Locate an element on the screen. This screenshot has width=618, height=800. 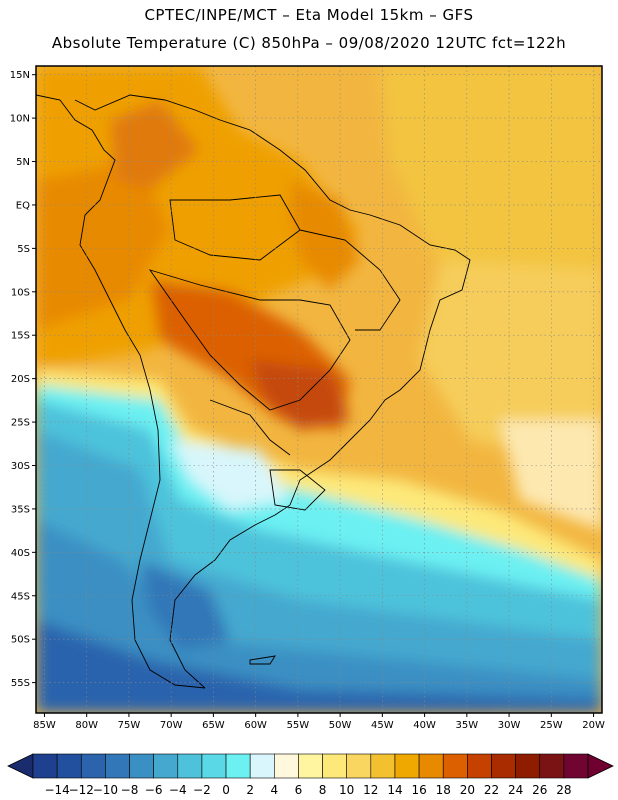
lon-tick-label: 35W is located at coordinates (467, 725).